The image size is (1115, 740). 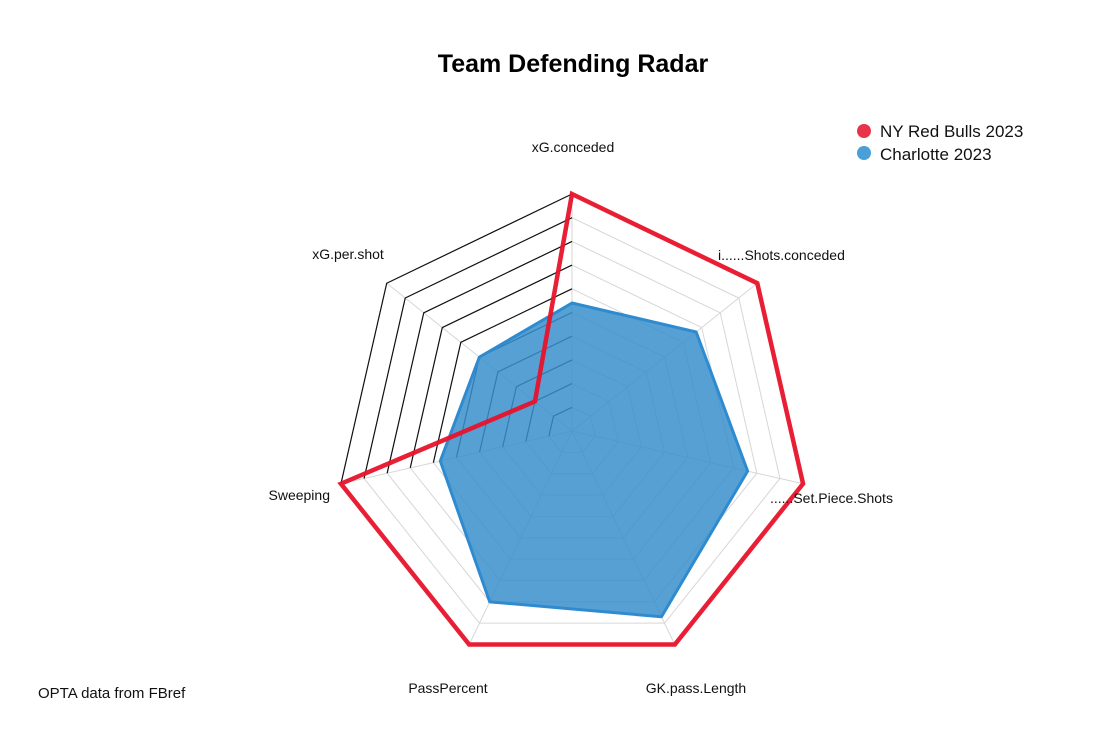 What do you see at coordinates (864, 153) in the screenshot?
I see `legend-marker-charlotte` at bounding box center [864, 153].